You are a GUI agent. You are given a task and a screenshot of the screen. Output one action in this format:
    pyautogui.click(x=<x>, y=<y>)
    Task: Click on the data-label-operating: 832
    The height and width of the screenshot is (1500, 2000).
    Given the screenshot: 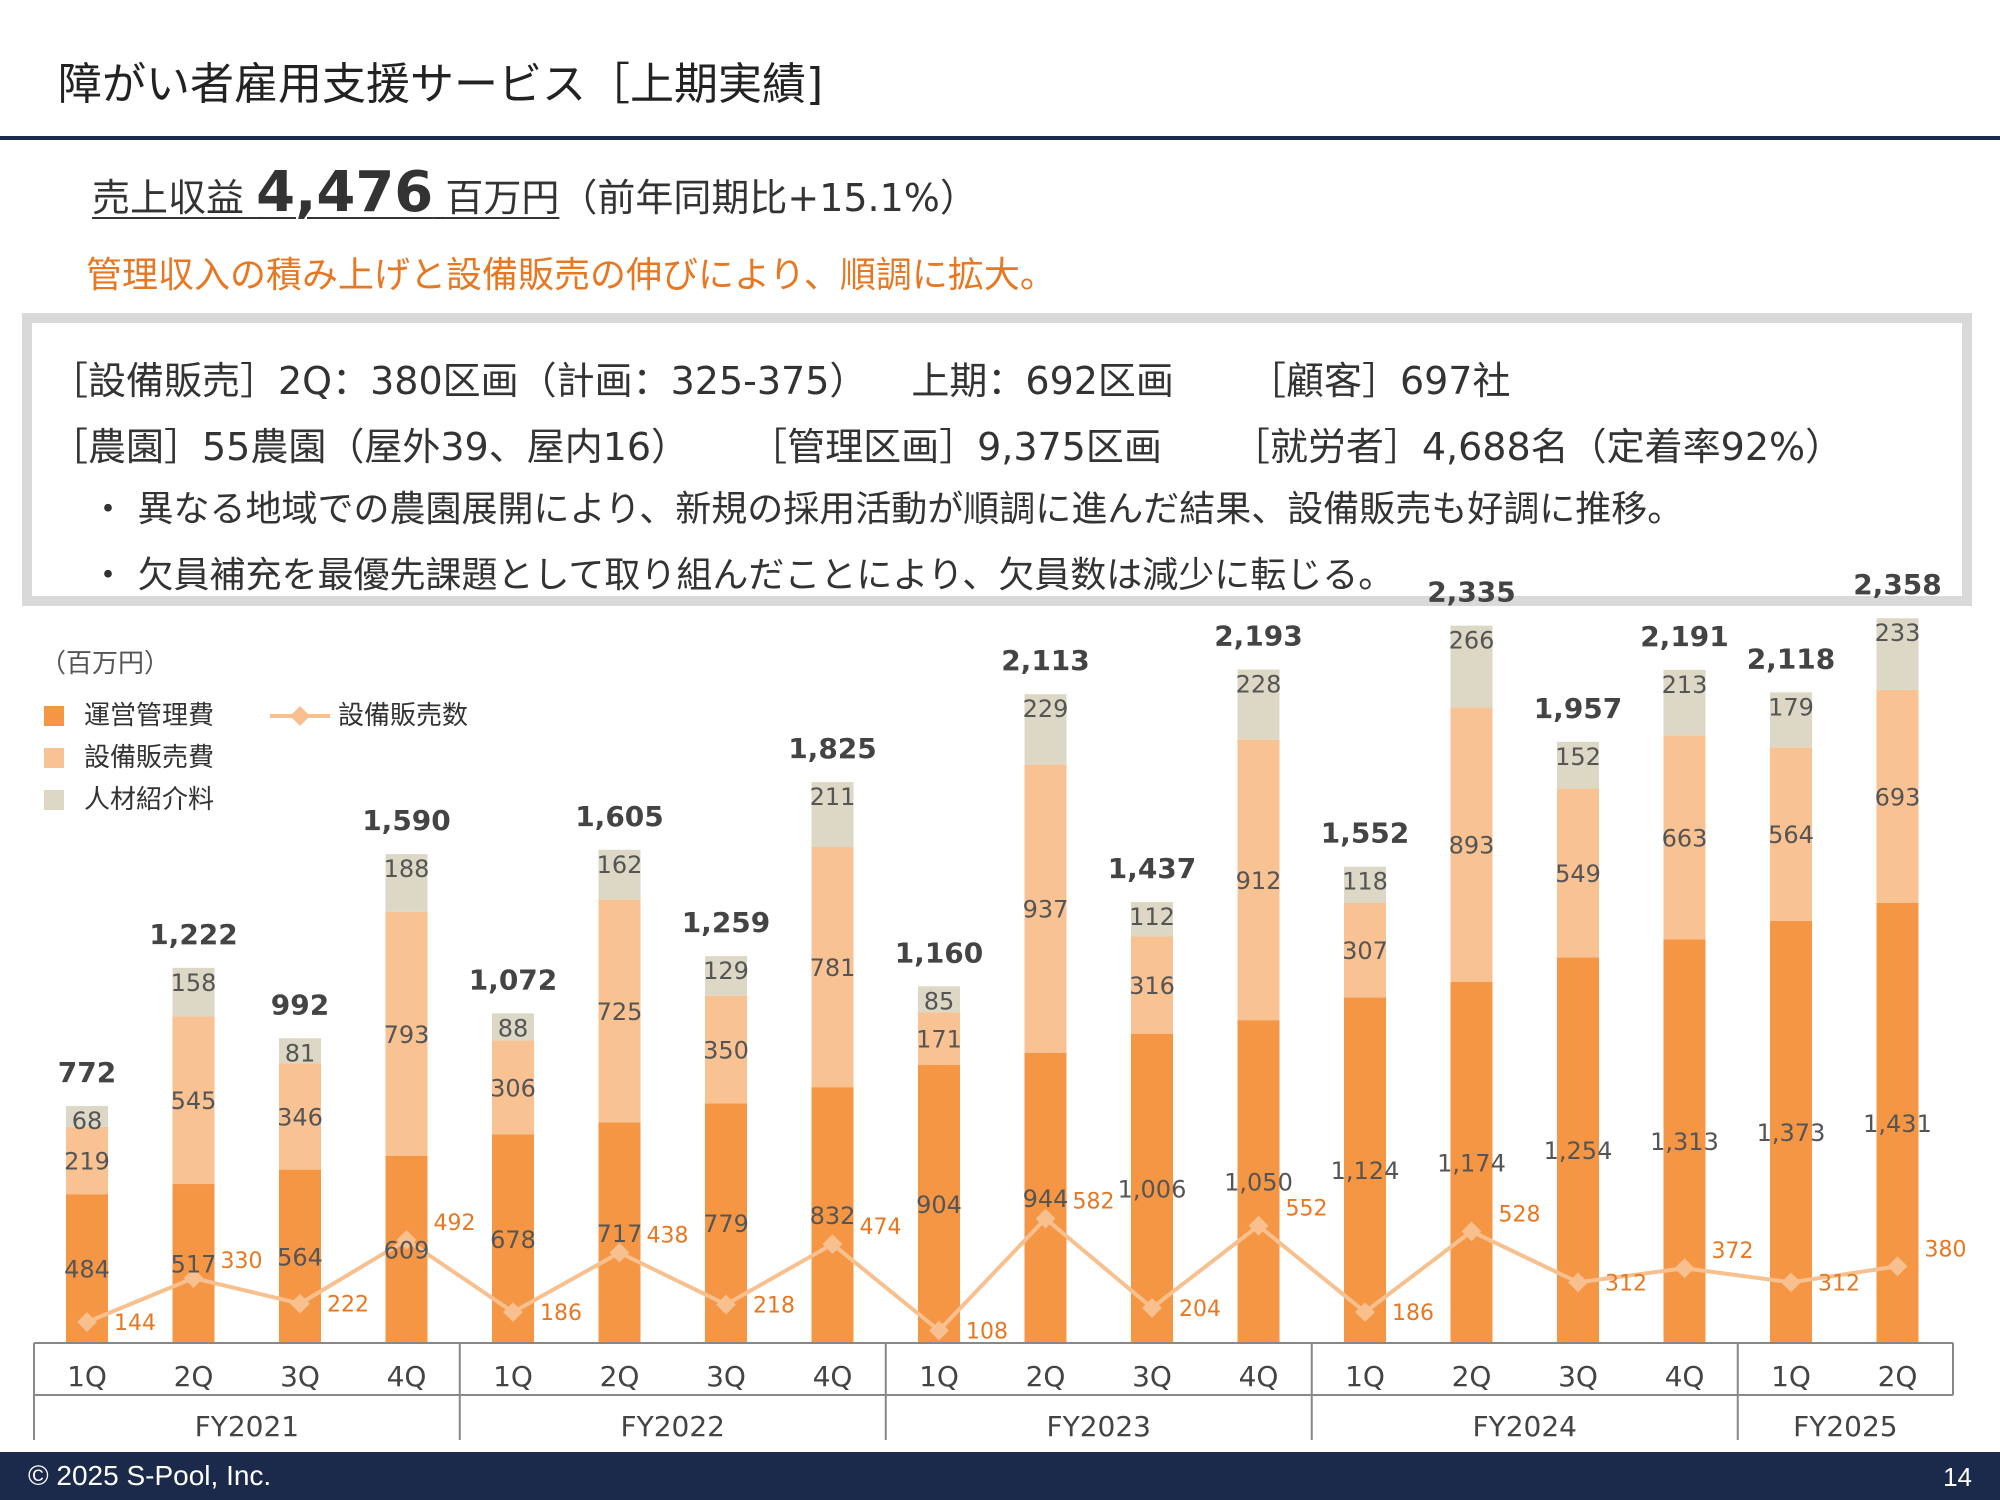 What is the action you would take?
    pyautogui.click(x=833, y=1216)
    